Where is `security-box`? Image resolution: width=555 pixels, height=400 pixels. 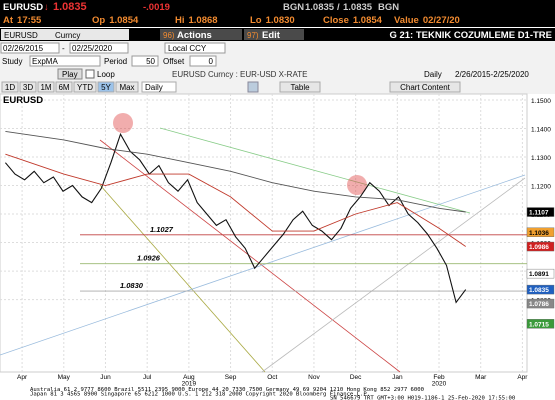 security-box is located at coordinates (65, 34).